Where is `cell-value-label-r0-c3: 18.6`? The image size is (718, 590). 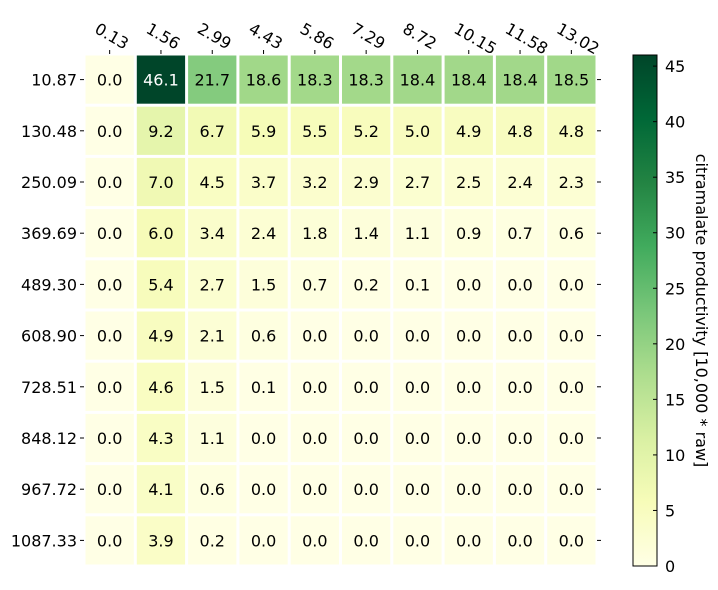
cell-value-label-r0-c3: 18.6 is located at coordinates (264, 80).